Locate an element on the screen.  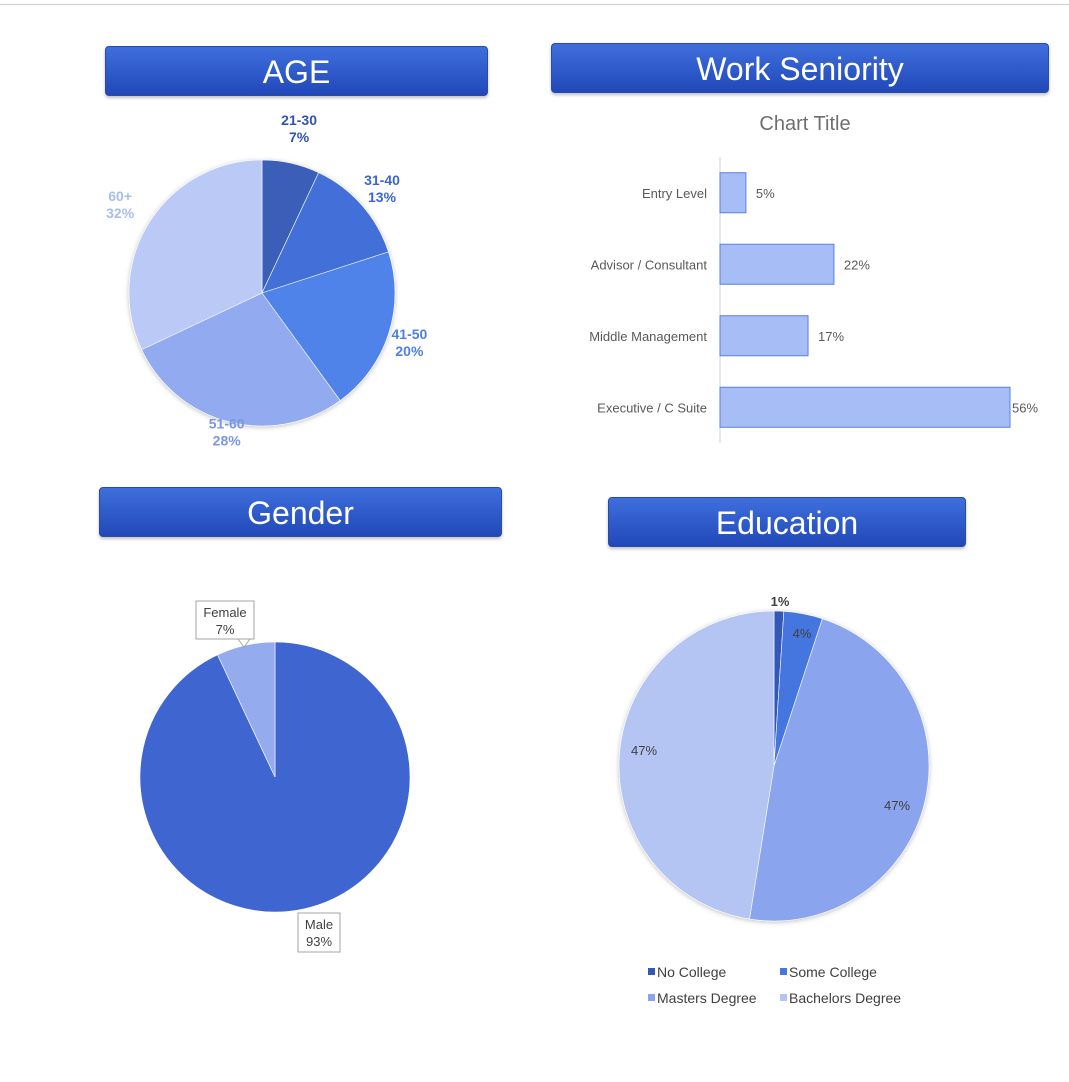
age-label-60: 60+32% is located at coordinates (120, 204).